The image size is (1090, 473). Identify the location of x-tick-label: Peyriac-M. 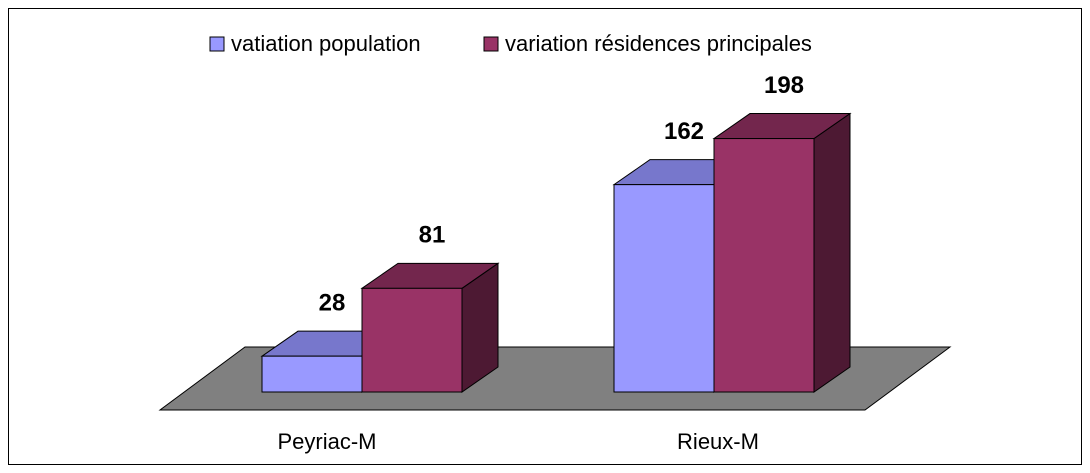
(326, 441).